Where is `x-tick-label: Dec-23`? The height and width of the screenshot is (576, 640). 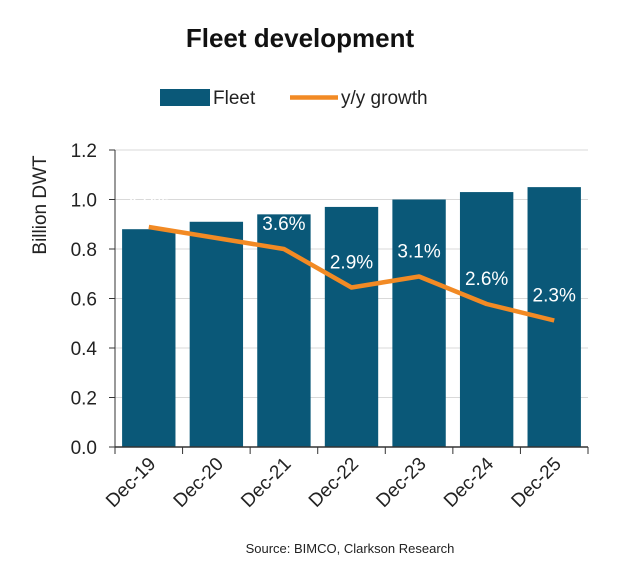
x-tick-label: Dec-23 is located at coordinates (401, 483).